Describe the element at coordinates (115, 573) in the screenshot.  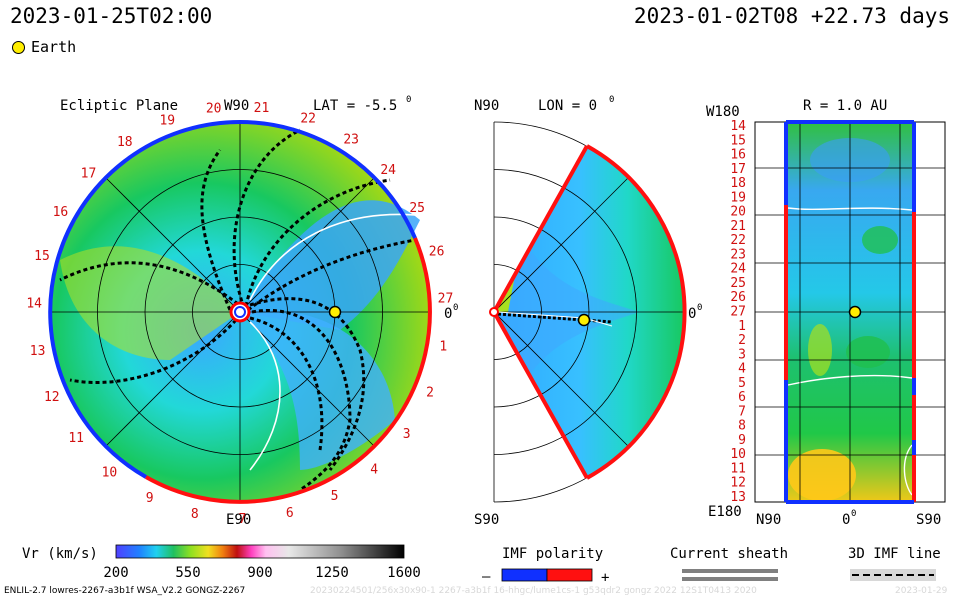
I see `colorbar-tick-200: 200` at that location.